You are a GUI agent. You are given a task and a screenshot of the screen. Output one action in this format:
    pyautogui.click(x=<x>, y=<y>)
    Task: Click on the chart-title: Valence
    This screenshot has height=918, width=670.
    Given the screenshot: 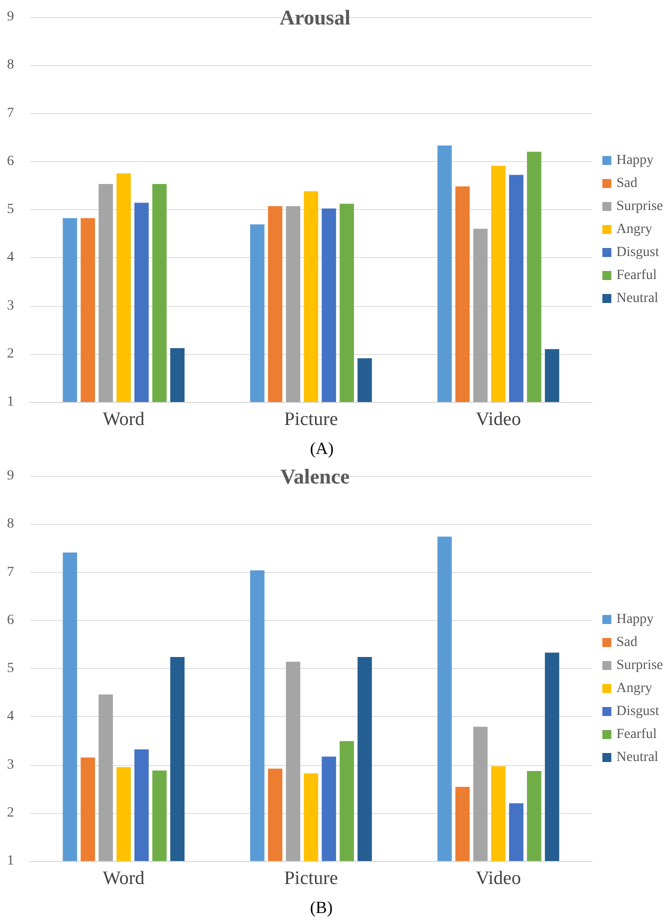 What is the action you would take?
    pyautogui.click(x=315, y=476)
    